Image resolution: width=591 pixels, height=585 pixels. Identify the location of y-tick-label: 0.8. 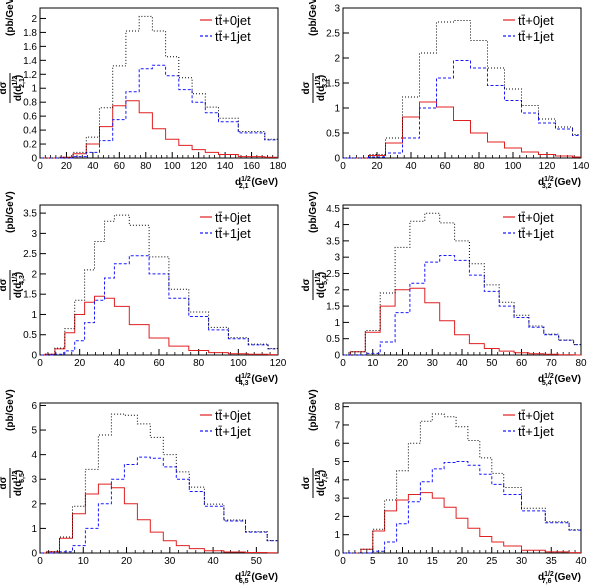
(30, 103).